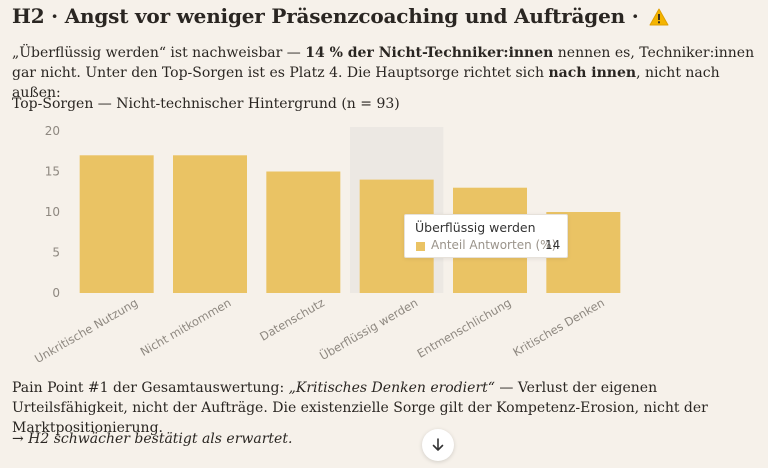 Image resolution: width=768 pixels, height=468 pixels. What do you see at coordinates (52, 131) in the screenshot?
I see `y-tick-label: 20` at bounding box center [52, 131].